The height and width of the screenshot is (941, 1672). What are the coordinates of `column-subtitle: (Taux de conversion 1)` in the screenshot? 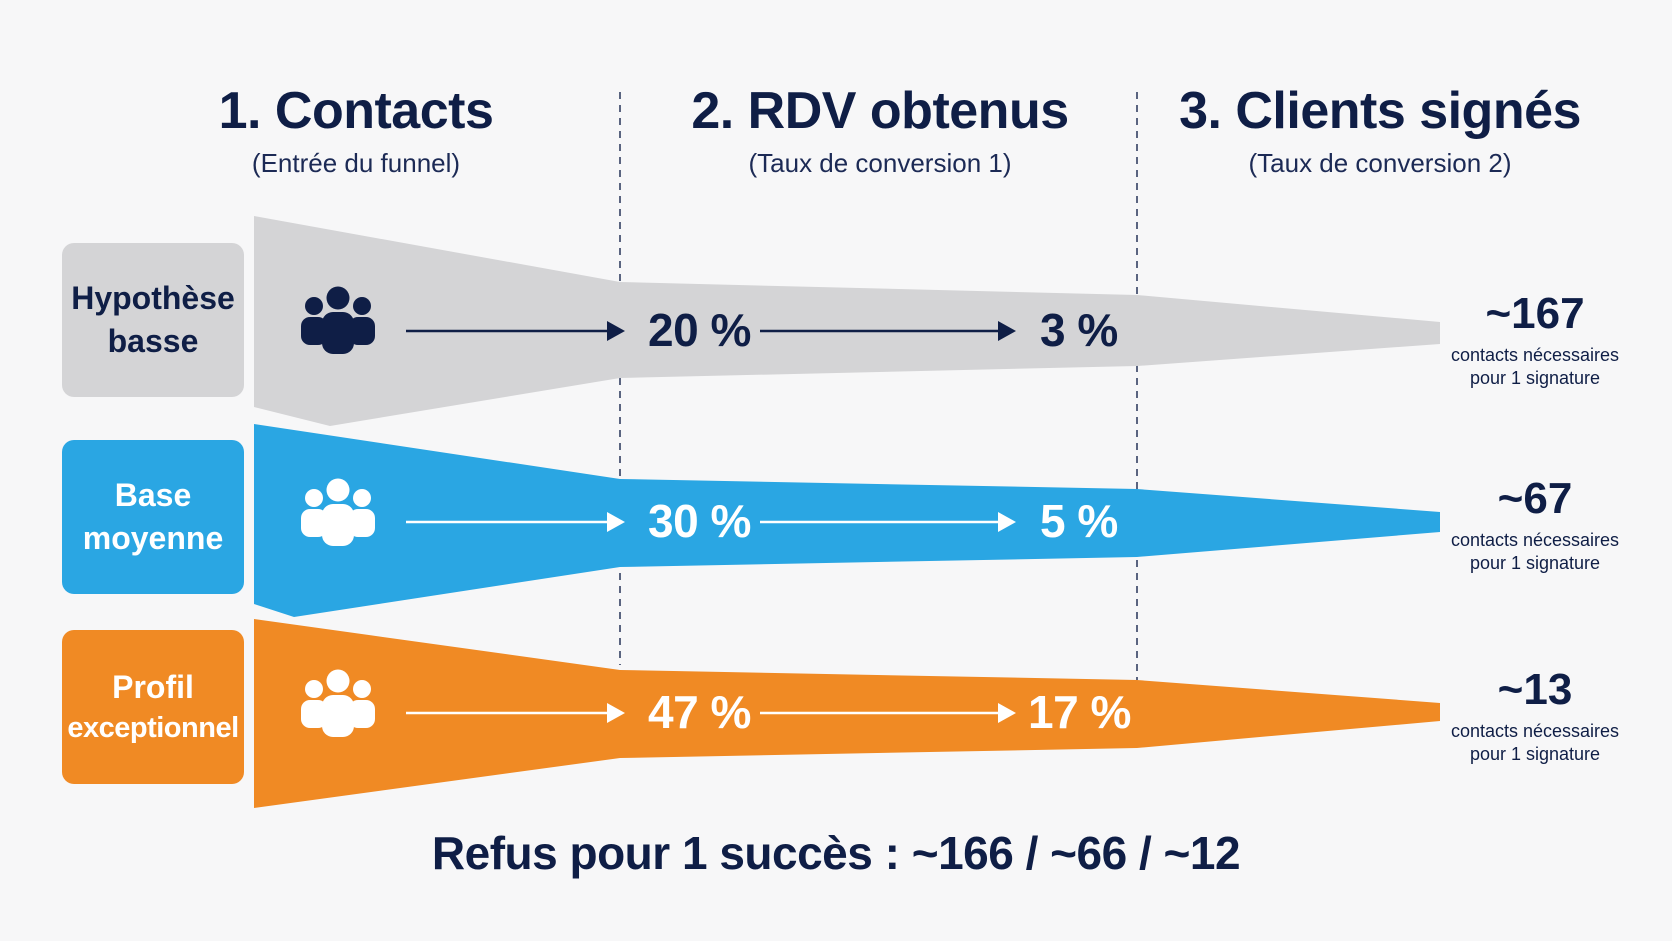 It's located at (880, 162).